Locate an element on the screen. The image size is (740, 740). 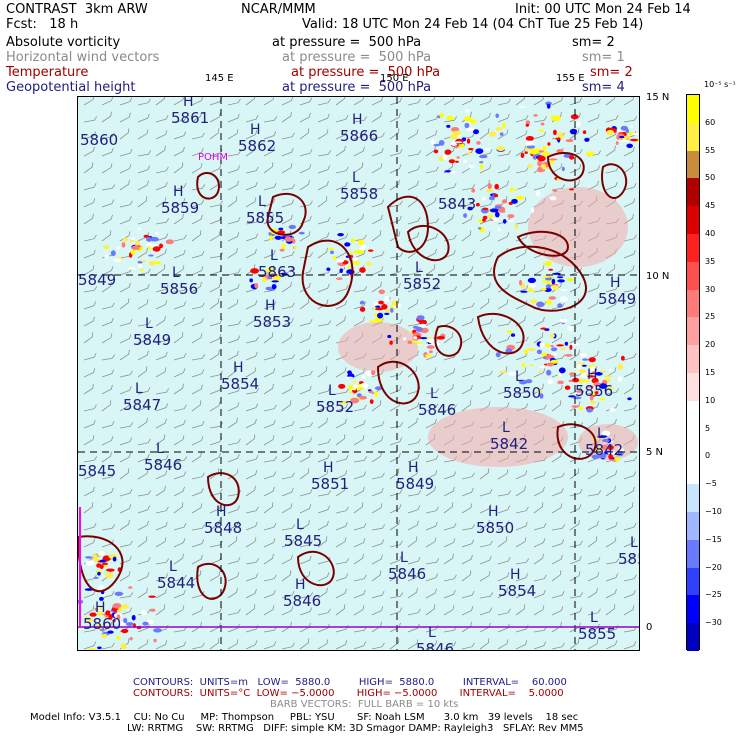
colorbar-swatch is located at coordinates (693, 442).